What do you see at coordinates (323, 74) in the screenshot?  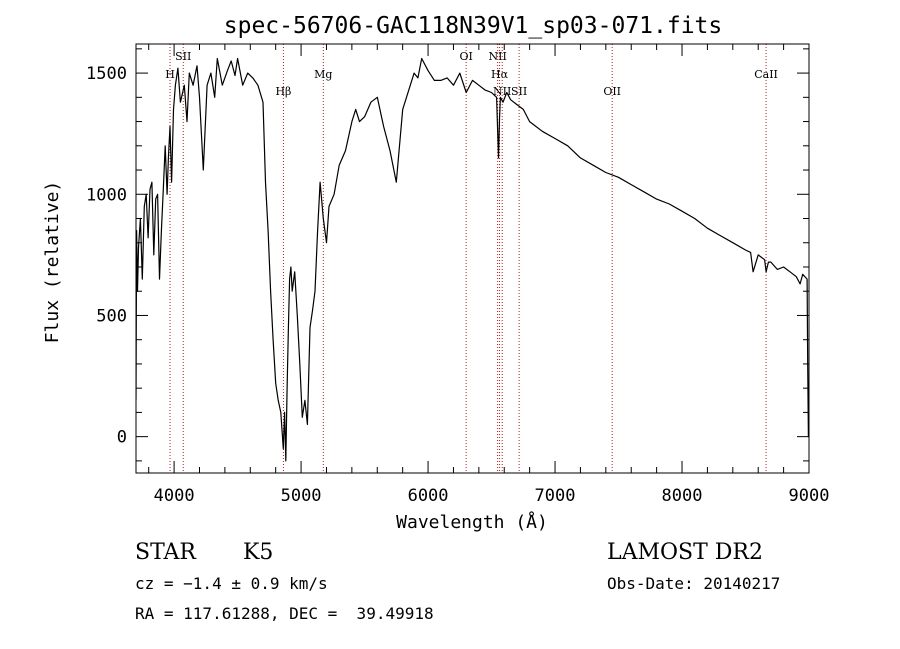 I see `spectral-line-label: Mg` at bounding box center [323, 74].